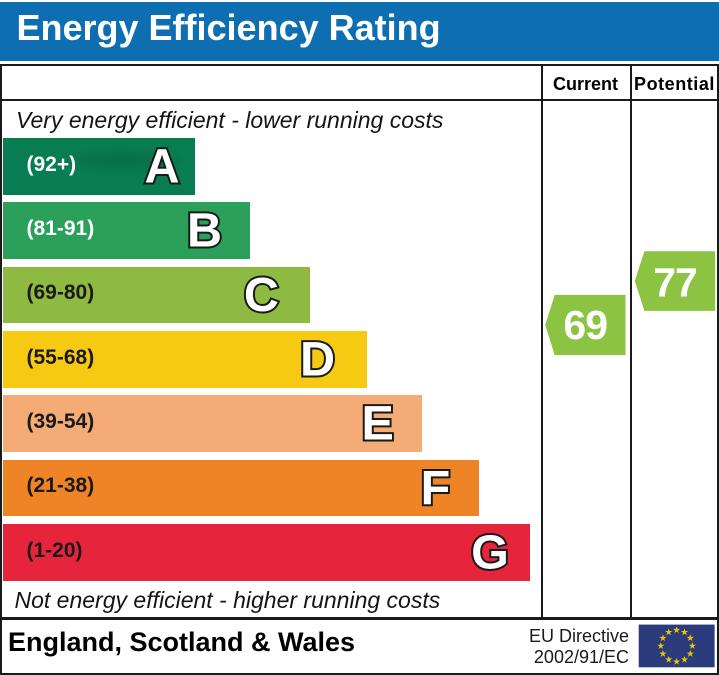  I want to click on svg-text: C, so click(261, 295).